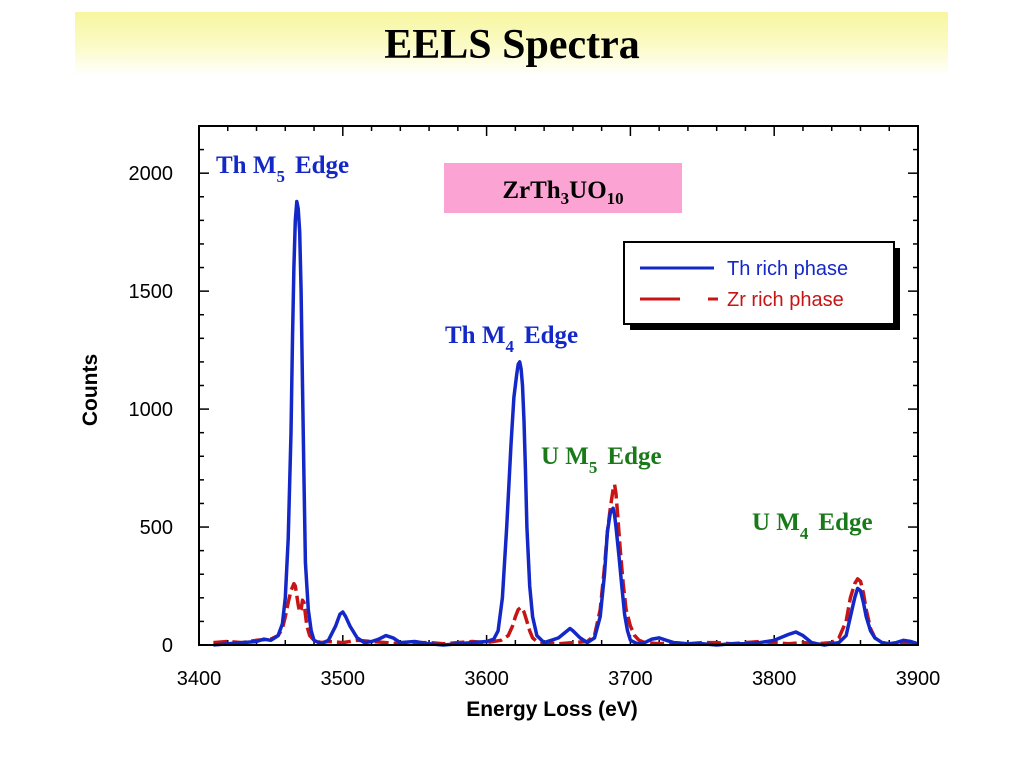 The width and height of the screenshot is (1024, 768). I want to click on annotation-u-m4-edge: U M4 Edge, so click(812, 526).